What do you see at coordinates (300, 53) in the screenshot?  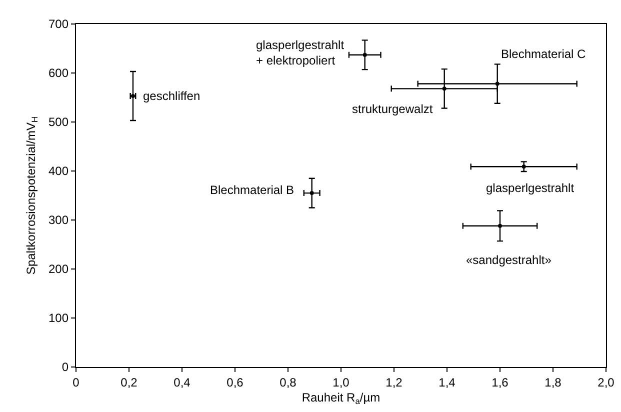 I see `annotation: glasperlgestrahlt + elektropoliert` at bounding box center [300, 53].